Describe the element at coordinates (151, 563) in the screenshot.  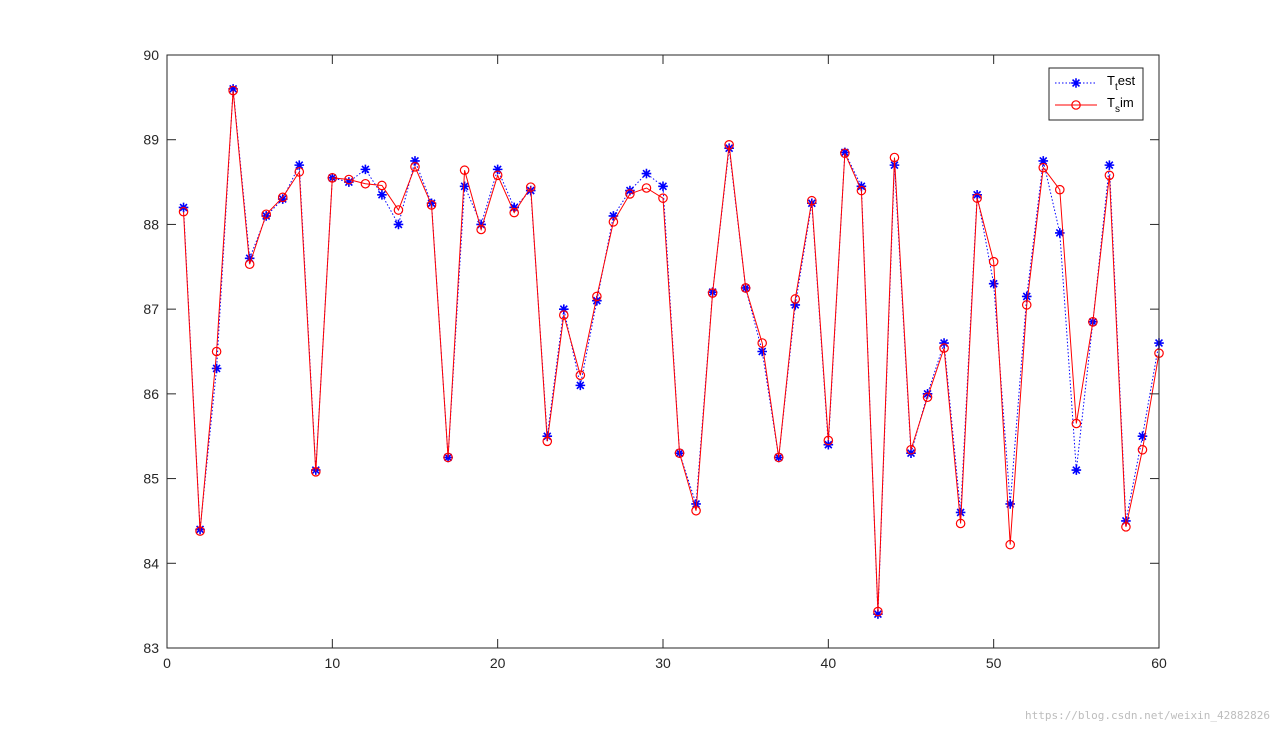
I see `y-tick-label: 84` at that location.